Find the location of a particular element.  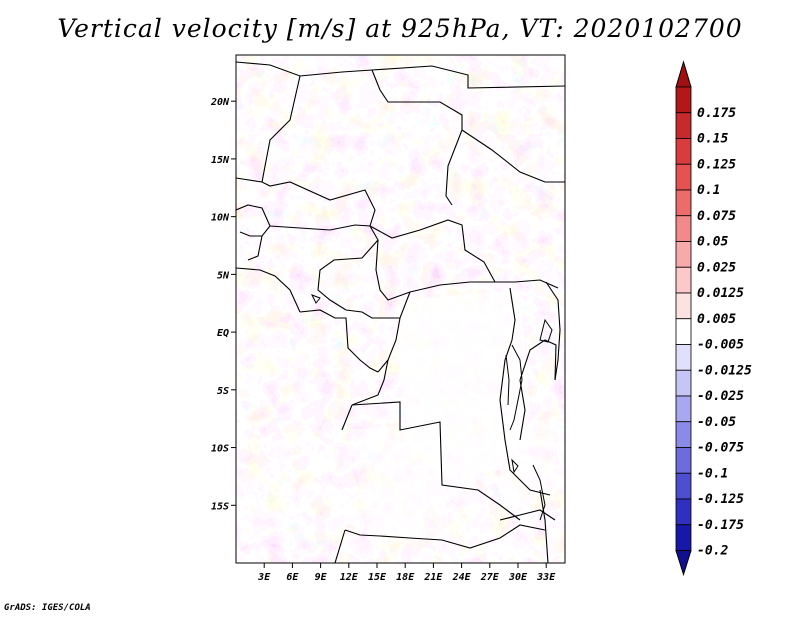

colorbar-label: -0.075 is located at coordinates (720, 448).